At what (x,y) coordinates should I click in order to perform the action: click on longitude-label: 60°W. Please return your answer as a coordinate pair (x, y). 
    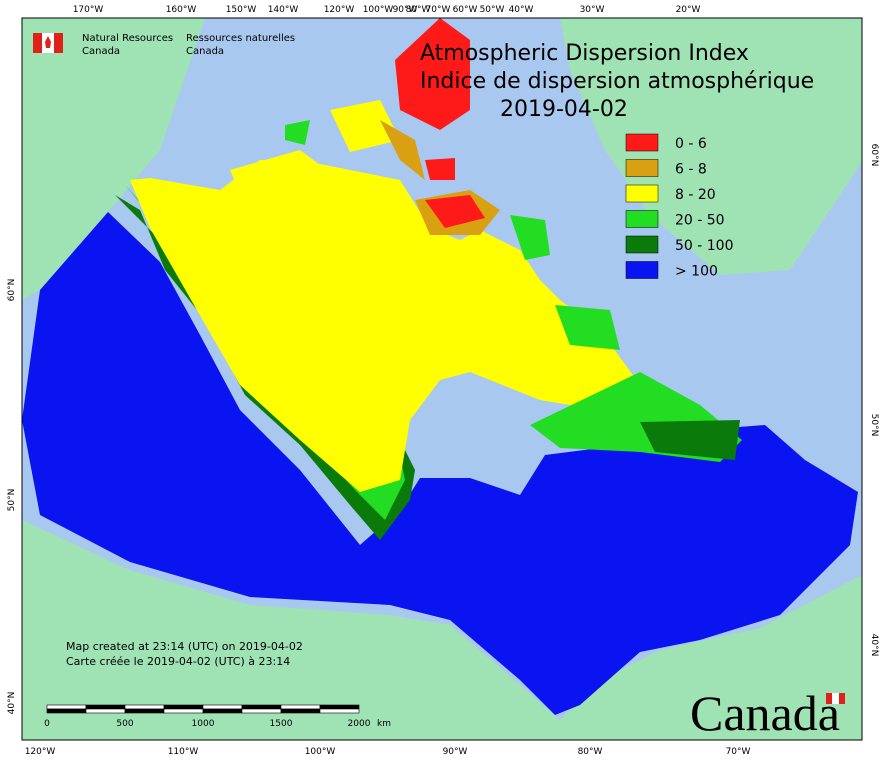
    Looking at the image, I should click on (465, 10).